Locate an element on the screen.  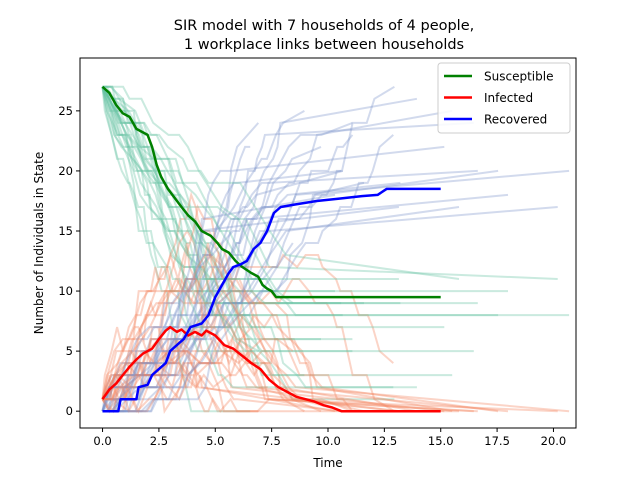
y-tick-label: 20 is located at coordinates (65, 171).